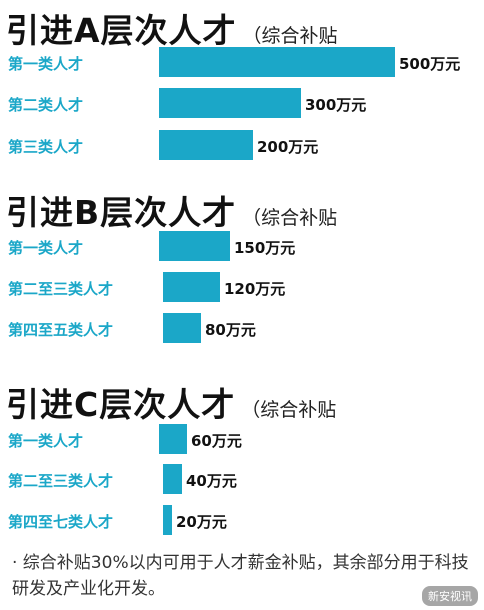 This screenshot has height=610, width=484. What do you see at coordinates (265, 248) in the screenshot?
I see `value-label-b-1: 150万元` at bounding box center [265, 248].